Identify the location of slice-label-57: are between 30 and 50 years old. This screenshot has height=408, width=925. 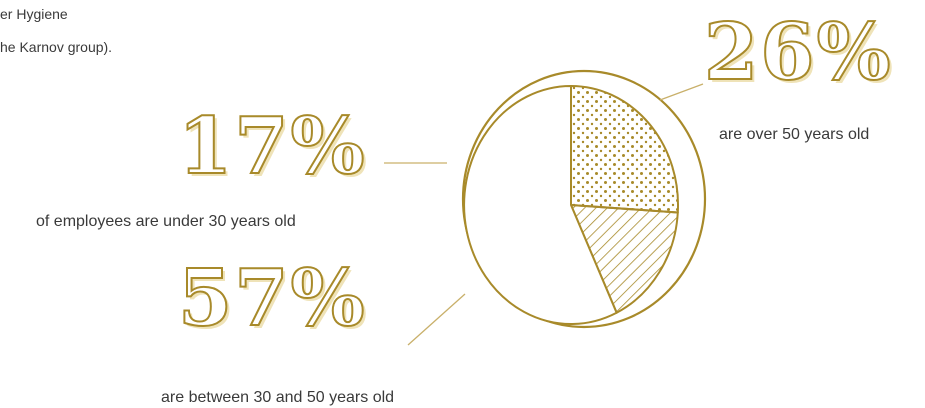
(278, 397).